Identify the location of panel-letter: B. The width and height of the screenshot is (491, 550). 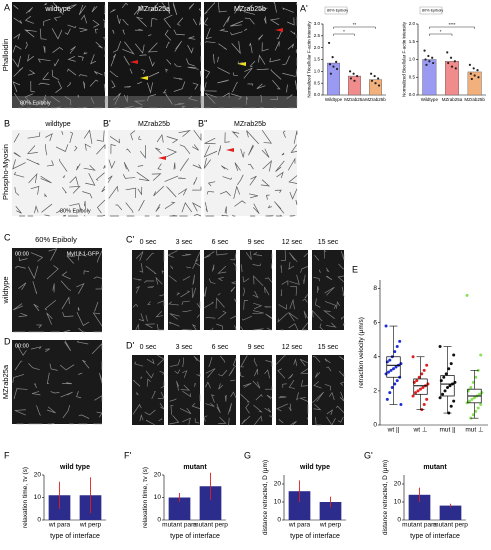
(7, 123).